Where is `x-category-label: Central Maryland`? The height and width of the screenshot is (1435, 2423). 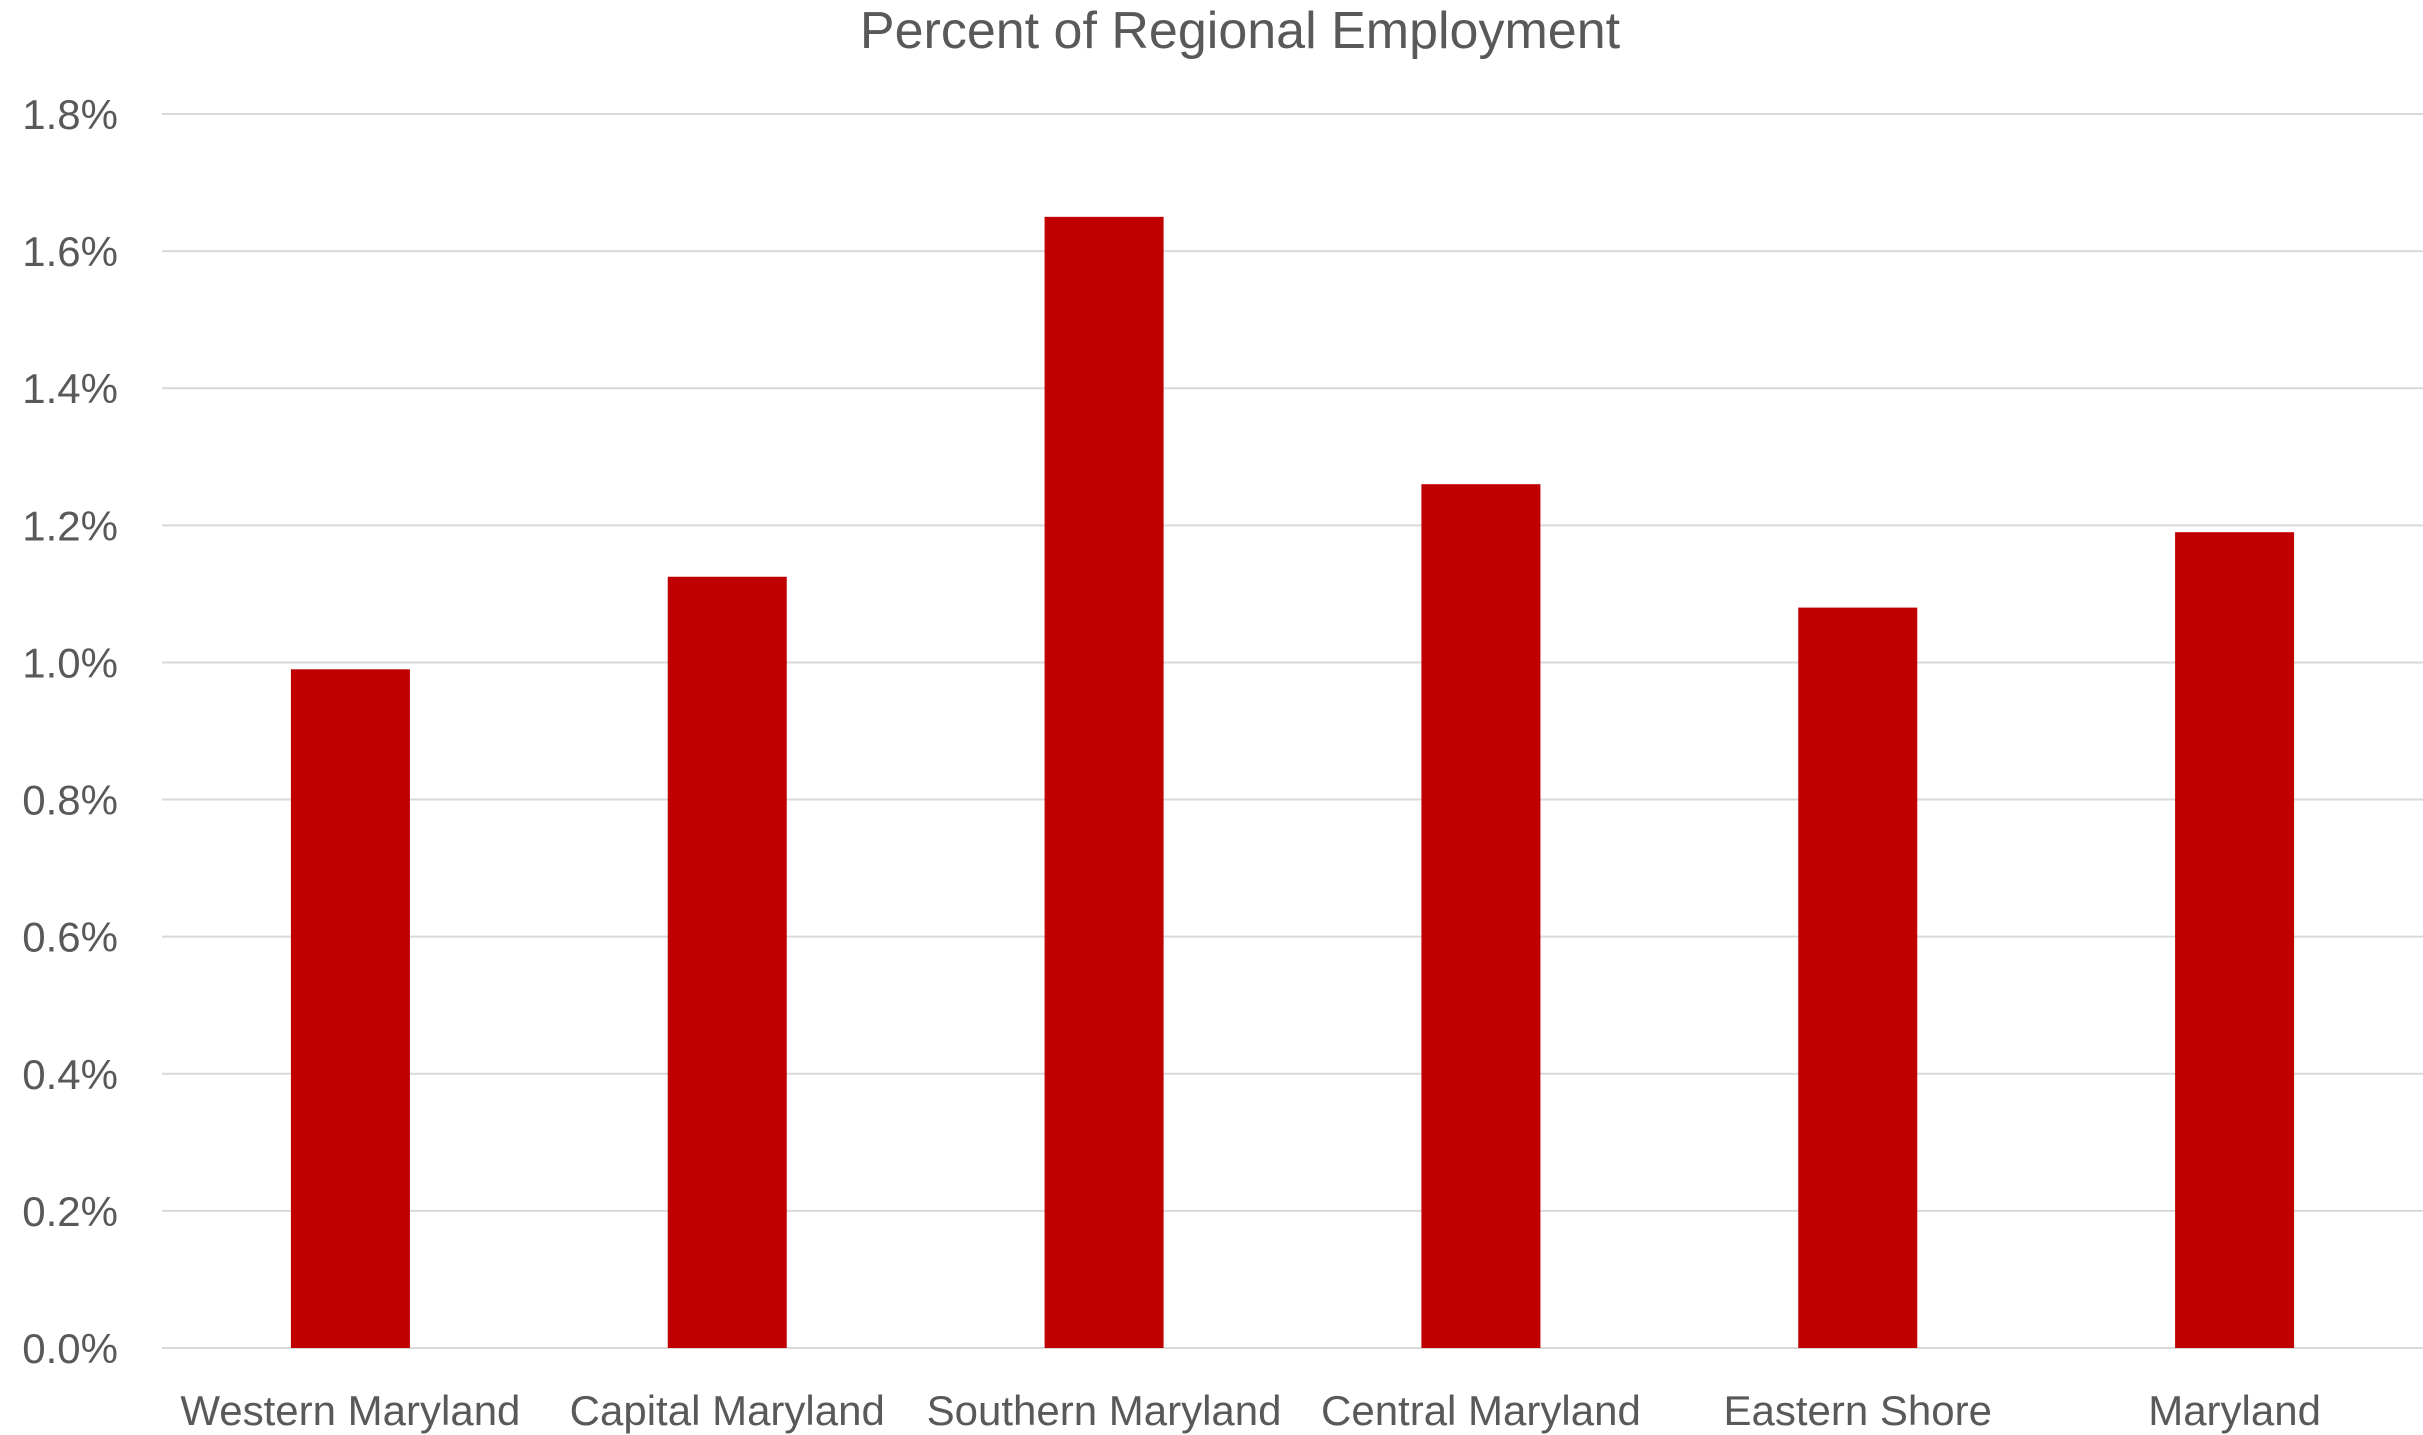
x-category-label: Central Maryland is located at coordinates (1481, 1410).